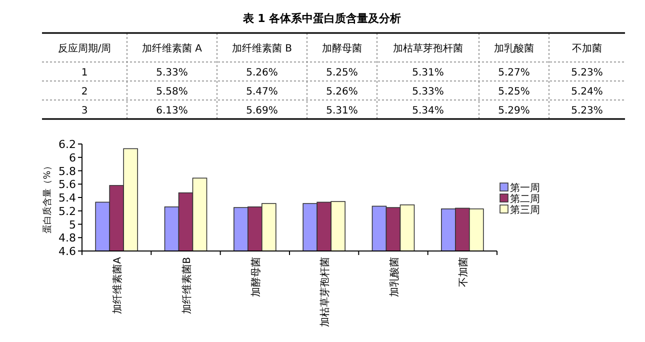 The width and height of the screenshot is (645, 342). Describe the element at coordinates (72, 157) in the screenshot. I see `y-tick-label: 6` at that location.